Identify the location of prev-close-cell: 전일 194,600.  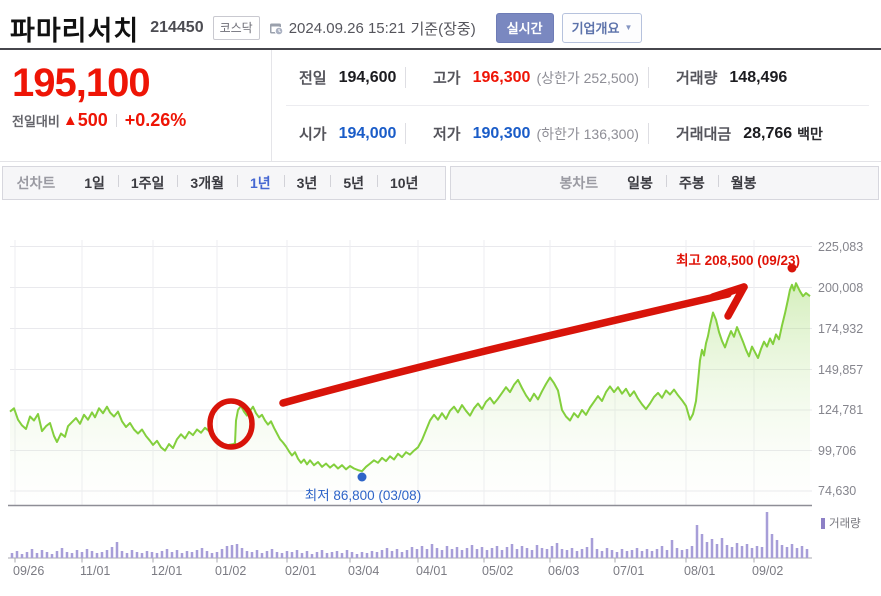
(338, 77).